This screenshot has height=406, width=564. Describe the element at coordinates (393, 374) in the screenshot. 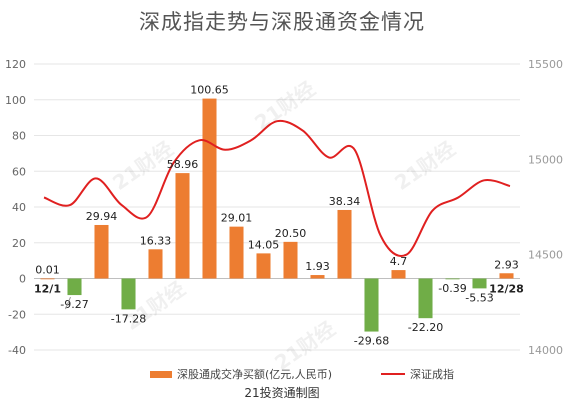

I see `legend-line-swatch` at that location.